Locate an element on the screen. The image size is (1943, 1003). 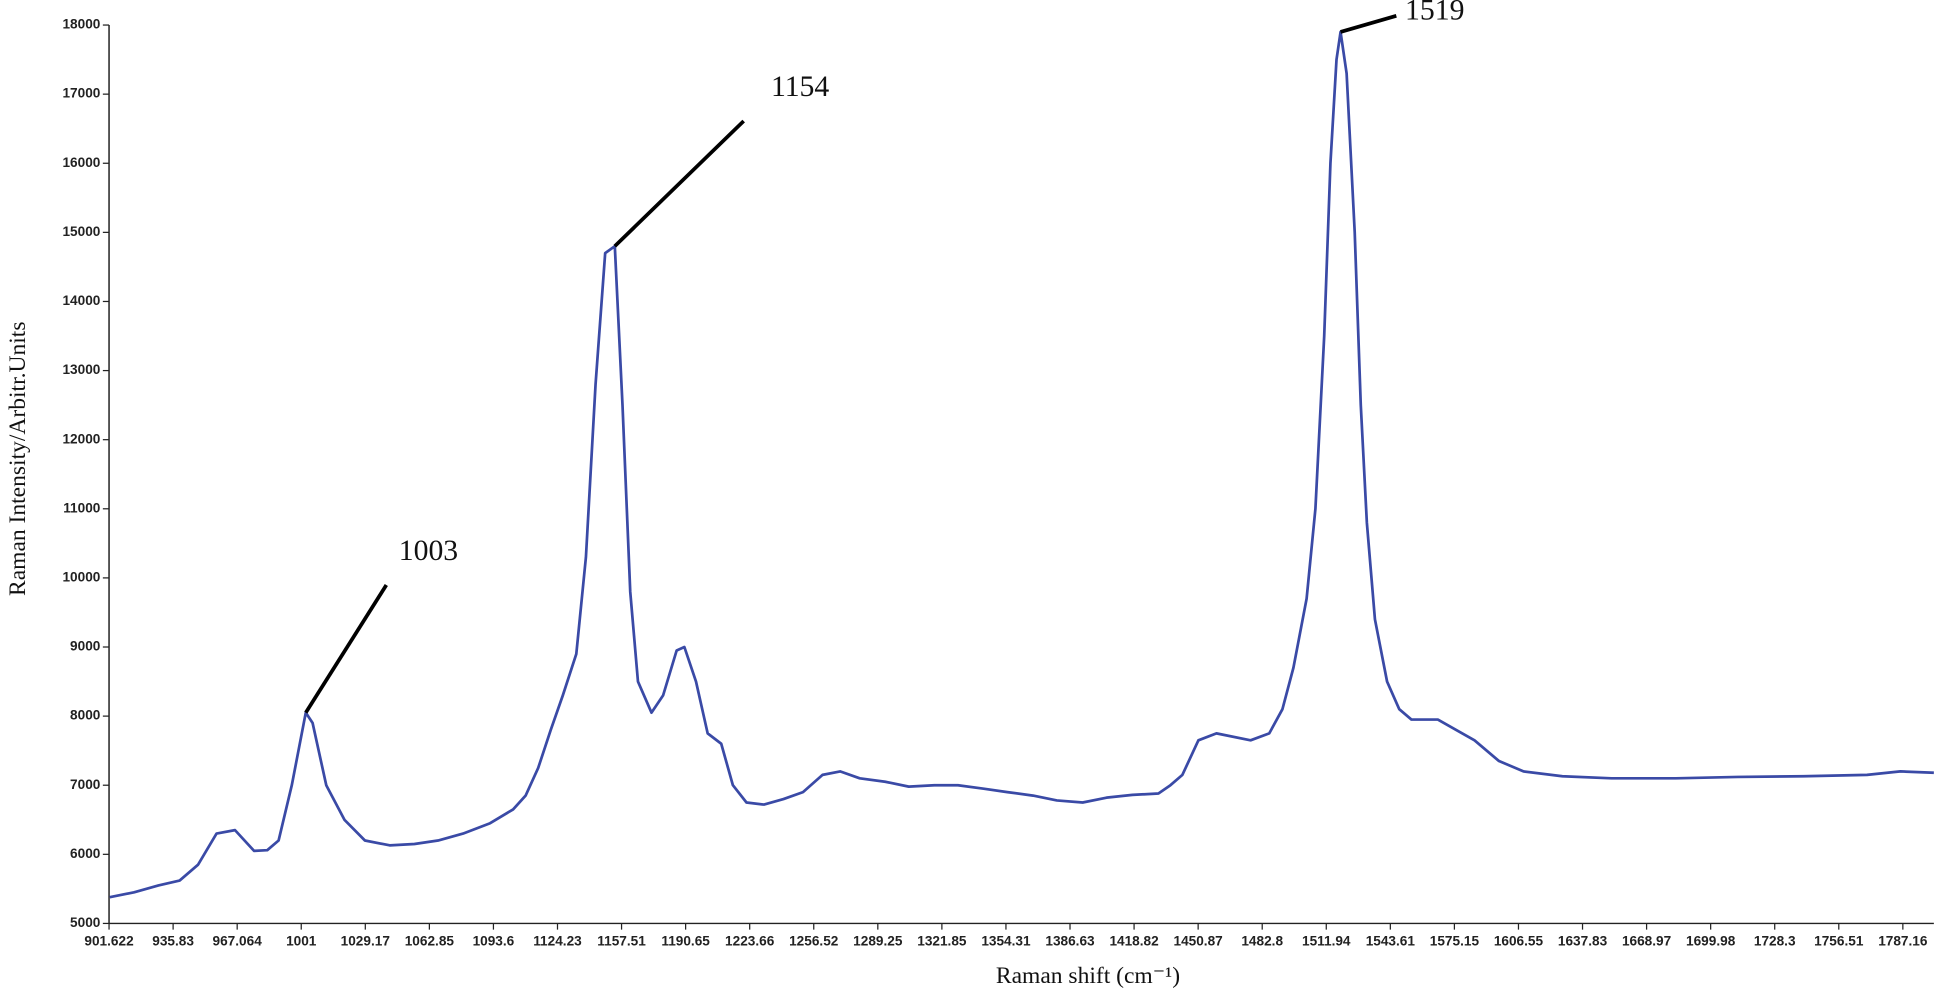
y-tick-label: 8000 is located at coordinates (85, 715).